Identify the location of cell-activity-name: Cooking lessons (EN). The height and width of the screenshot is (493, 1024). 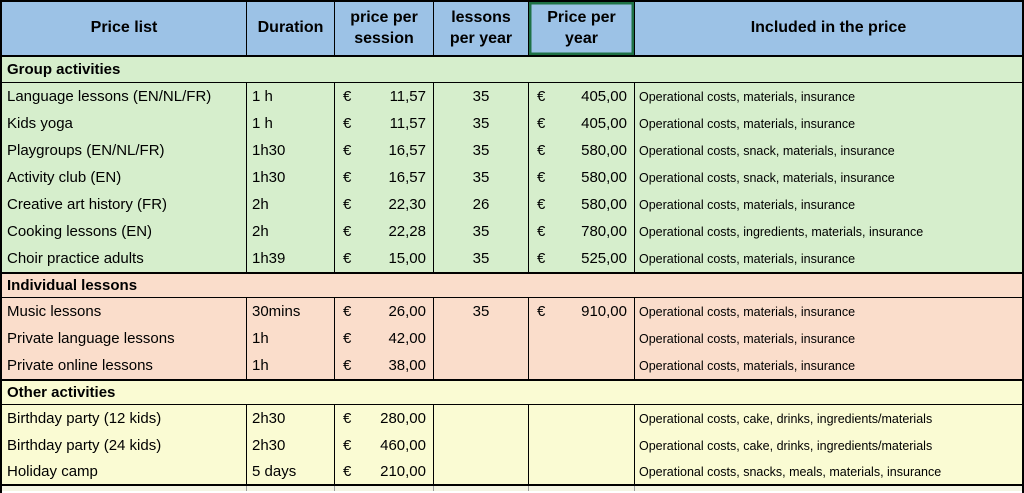
(124, 231).